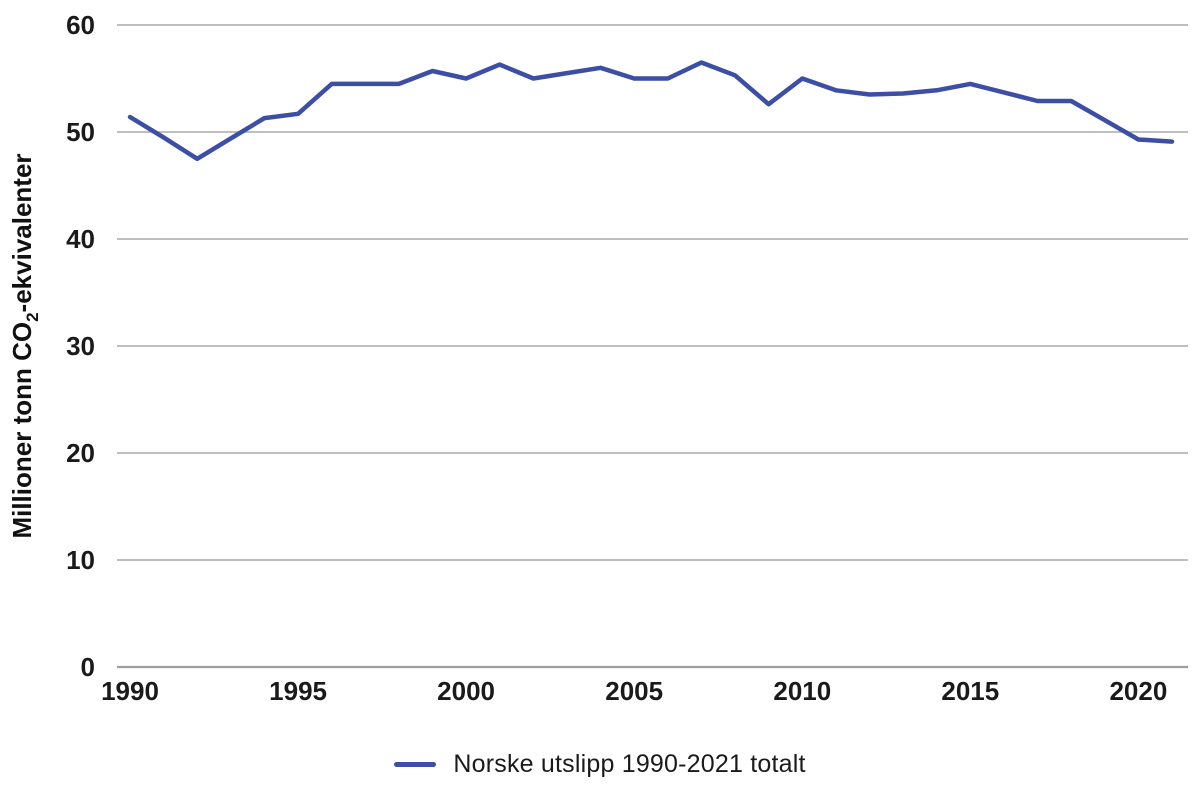  I want to click on x-tick-label: 1990, so click(130, 691).